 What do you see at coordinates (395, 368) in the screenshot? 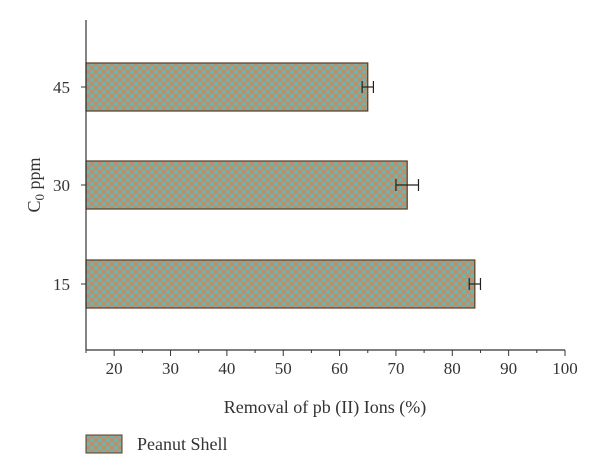
I see `x-tick-label: 70` at bounding box center [395, 368].